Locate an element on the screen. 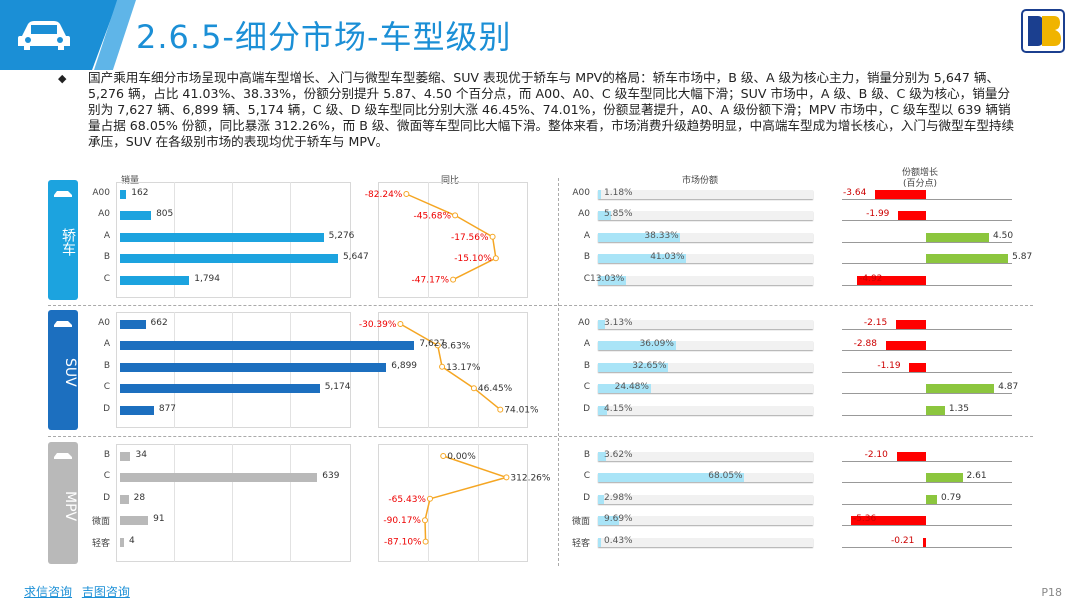 The image size is (1080, 607). sales-value: 662 is located at coordinates (159, 323).